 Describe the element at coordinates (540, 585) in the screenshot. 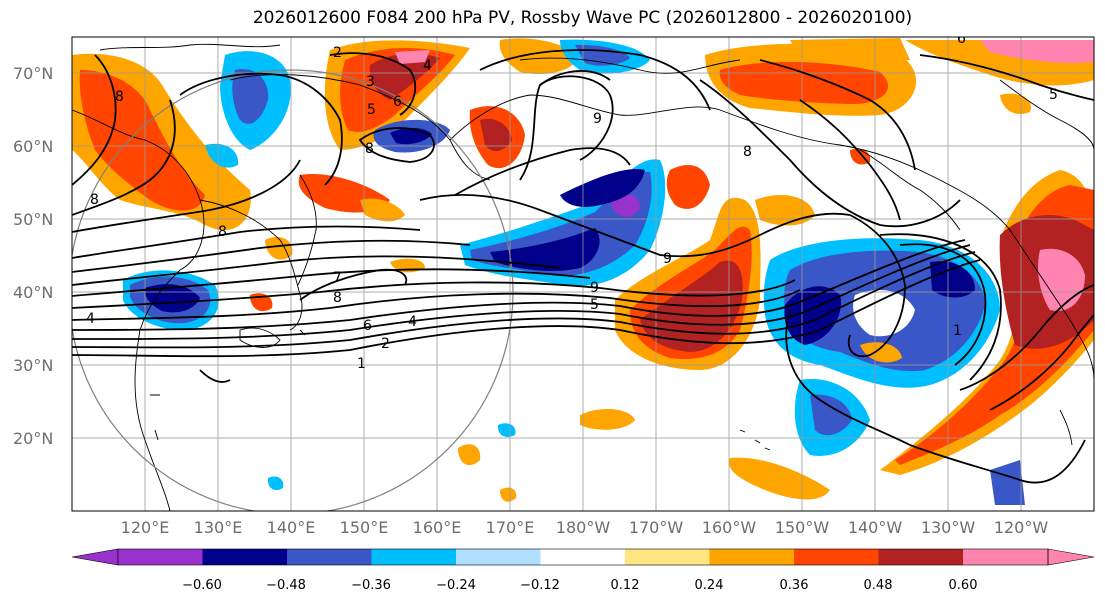

I see `colorbar-tick: −0.12` at that location.